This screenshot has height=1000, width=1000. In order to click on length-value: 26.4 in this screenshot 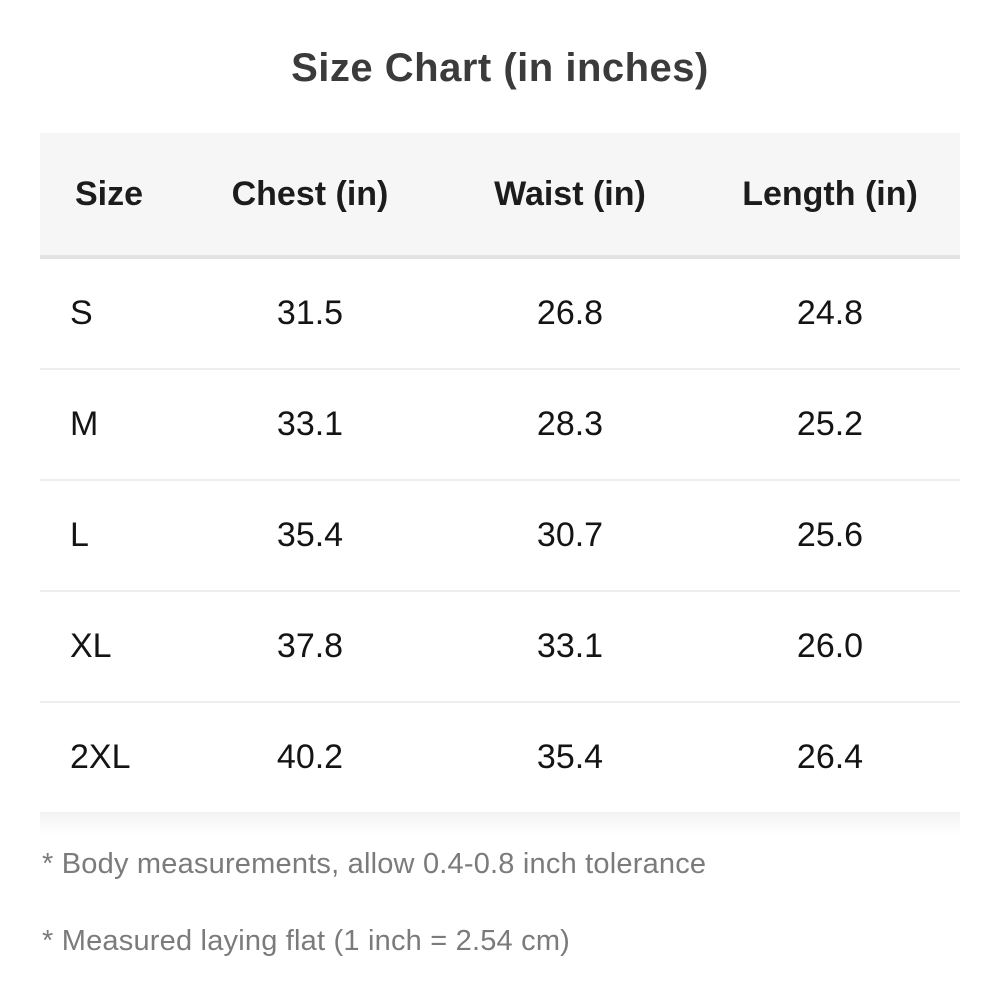, I will do `click(830, 757)`.